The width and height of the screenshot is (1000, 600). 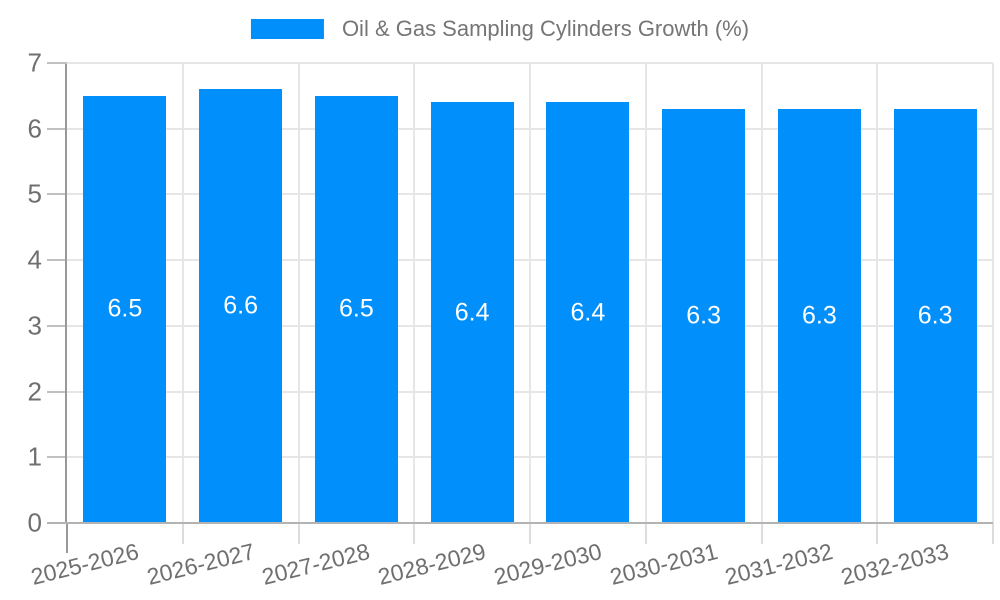 I want to click on y-axis-label: 7, so click(x=34, y=62).